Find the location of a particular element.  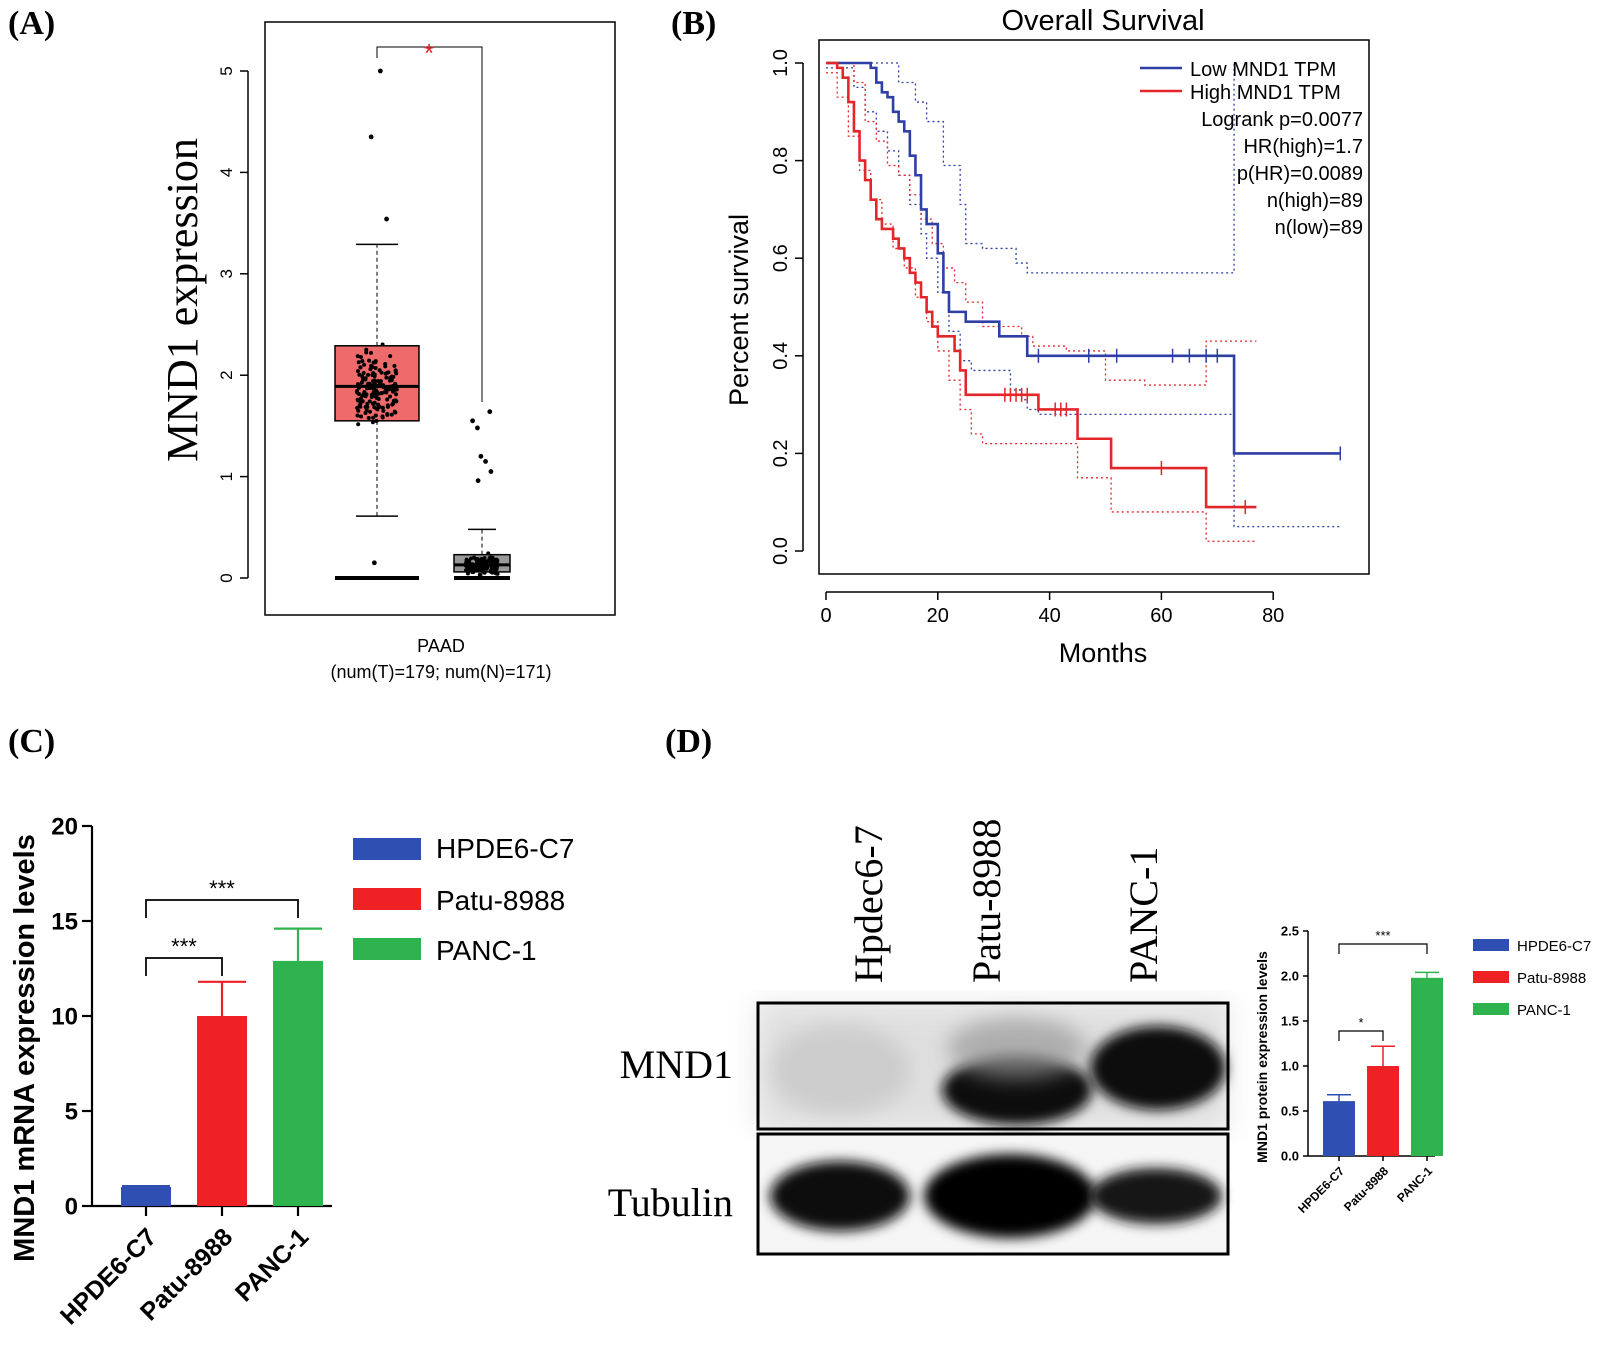

y-axis-label: MND1 protein expression levels is located at coordinates (1262, 1057).